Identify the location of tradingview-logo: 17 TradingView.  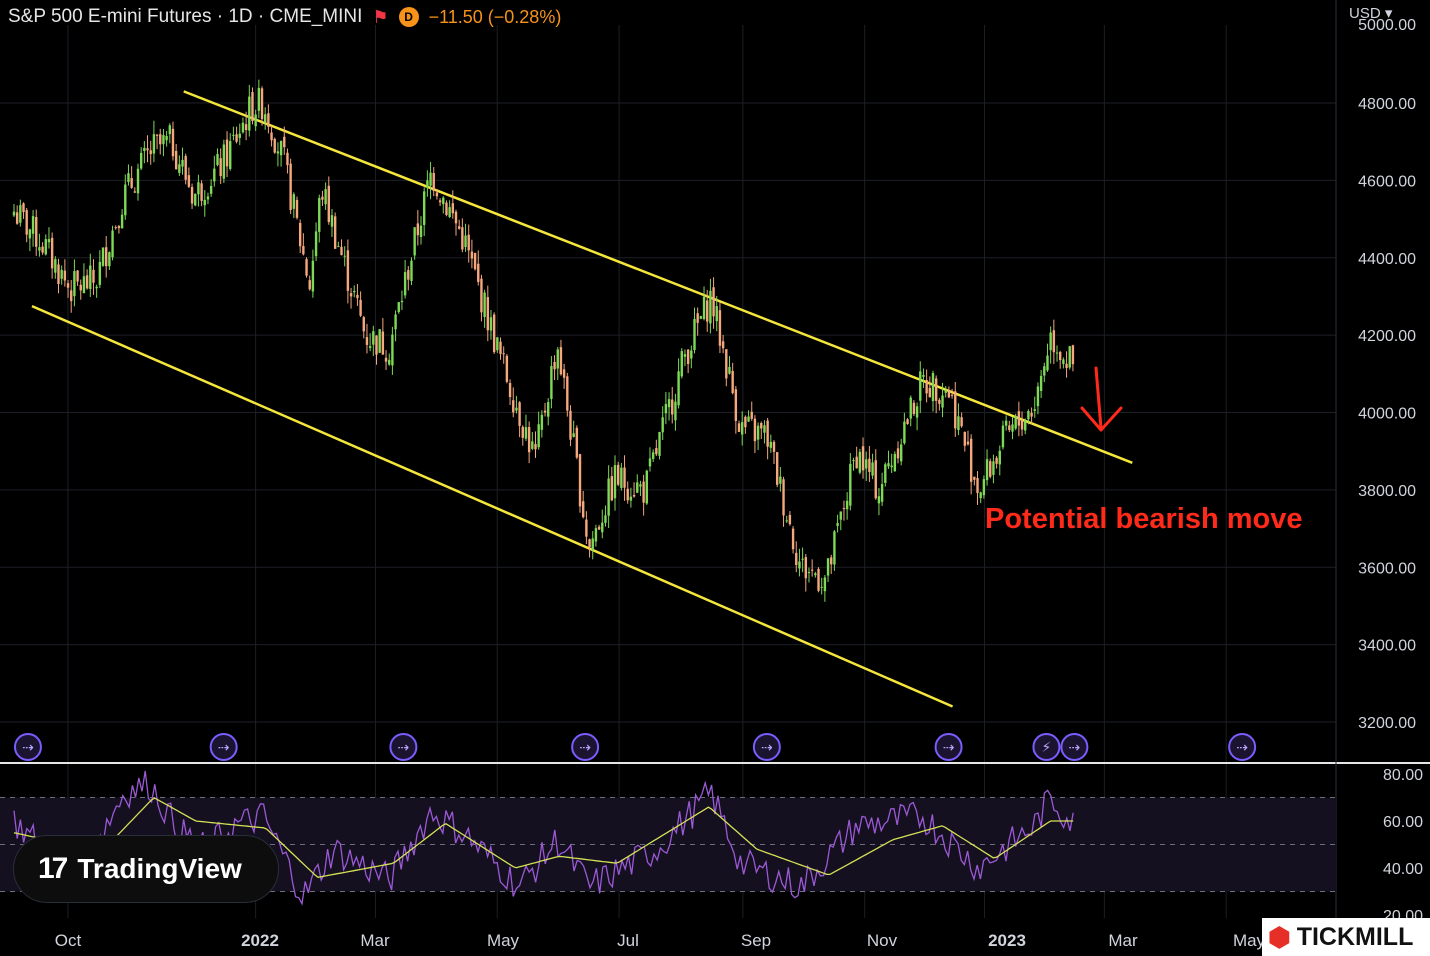
(146, 869).